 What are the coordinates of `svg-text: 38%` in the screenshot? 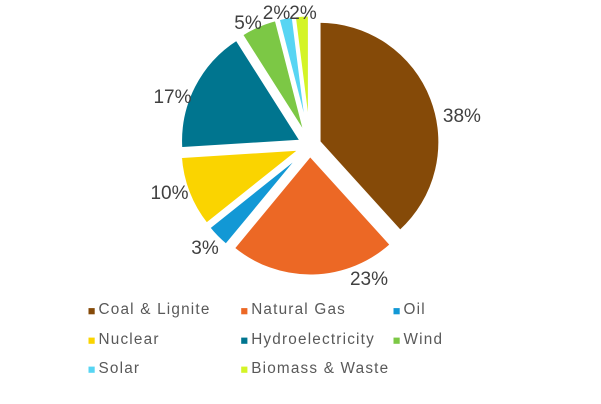 It's located at (462, 116).